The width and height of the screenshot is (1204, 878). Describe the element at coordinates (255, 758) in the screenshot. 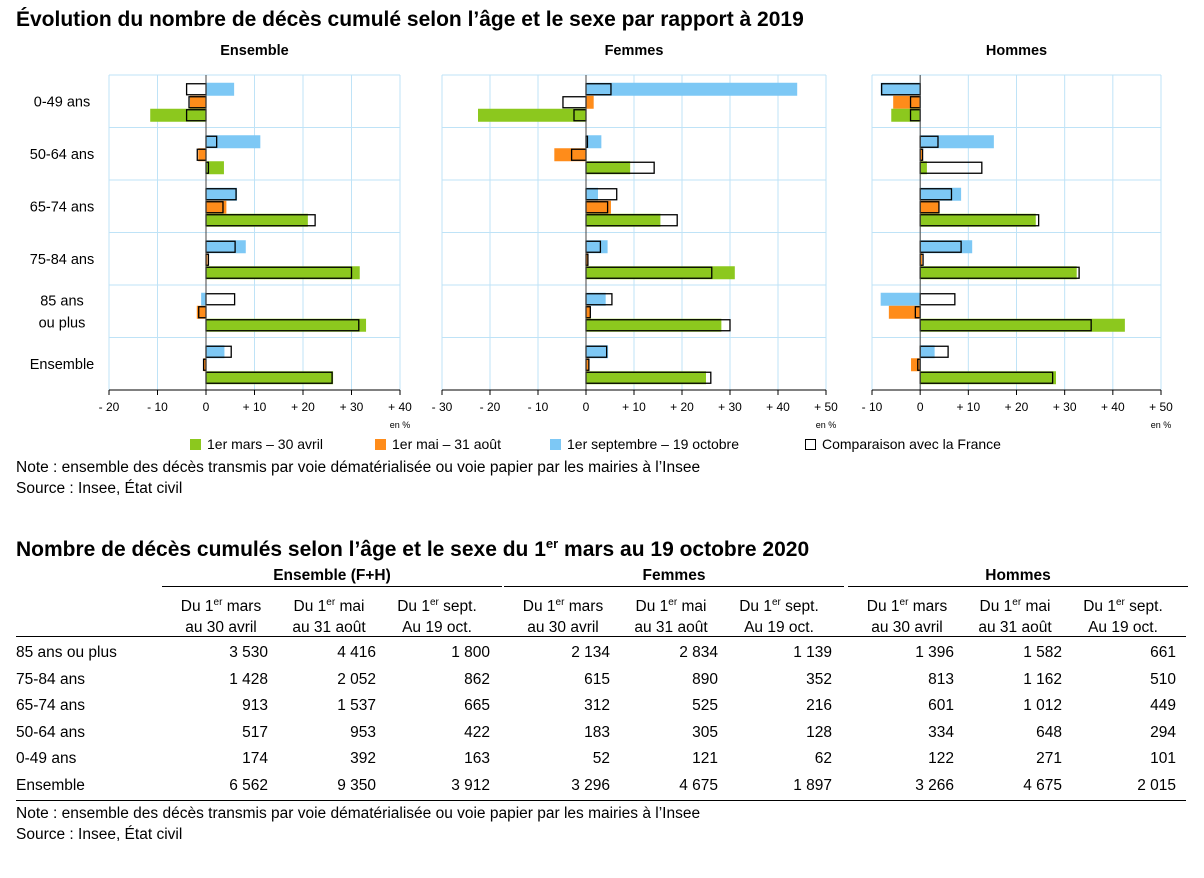

I see `table-cell: 174` at that location.